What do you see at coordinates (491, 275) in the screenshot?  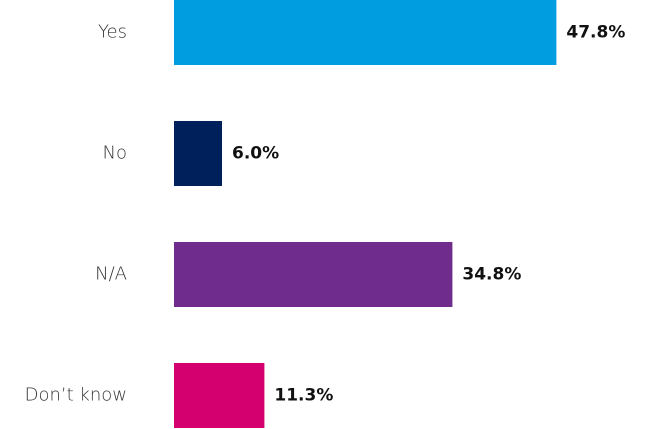 I see `value-label: 34.8%` at bounding box center [491, 275].